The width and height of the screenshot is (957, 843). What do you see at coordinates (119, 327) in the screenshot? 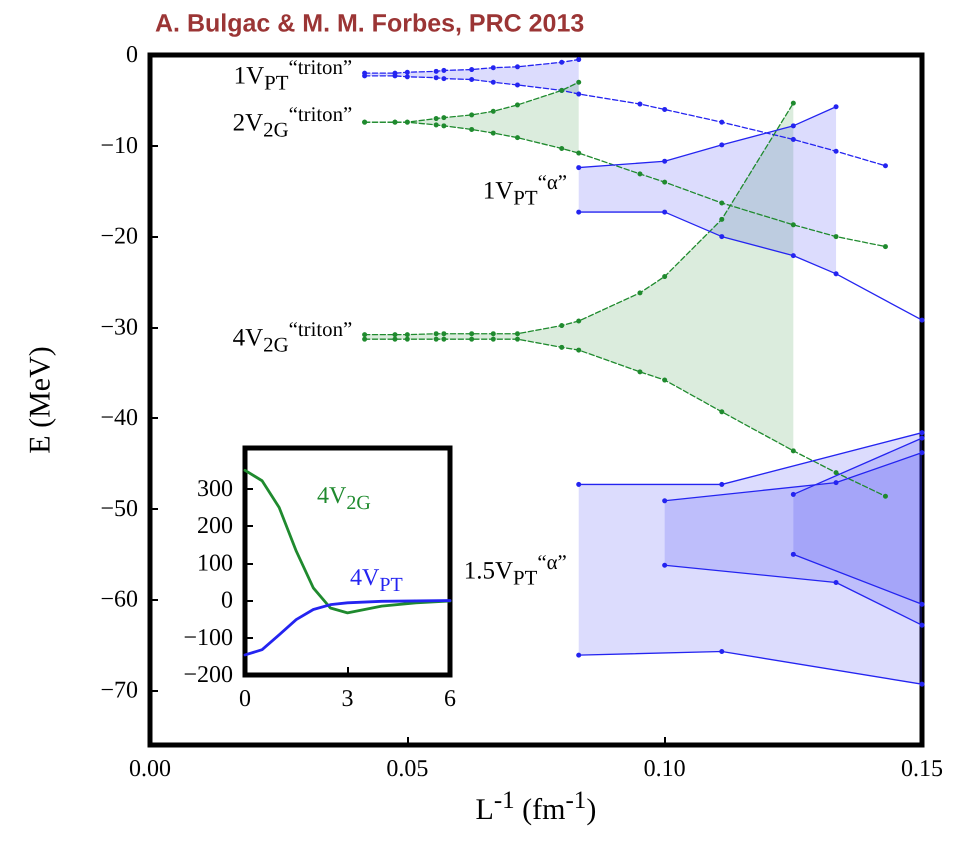
I see `y-tick-label: −30` at bounding box center [119, 327].